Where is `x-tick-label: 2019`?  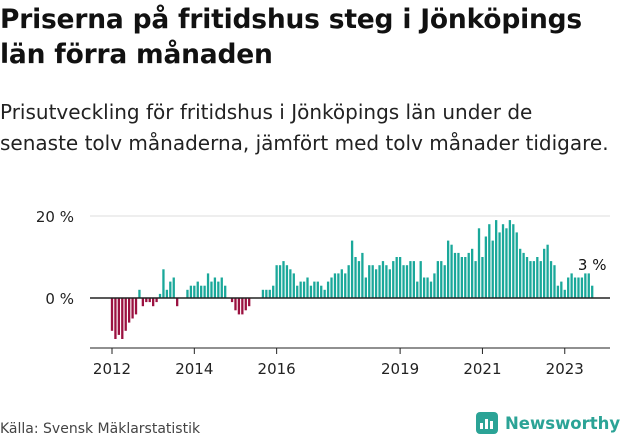
x-tick-label: 2019 is located at coordinates (400, 369).